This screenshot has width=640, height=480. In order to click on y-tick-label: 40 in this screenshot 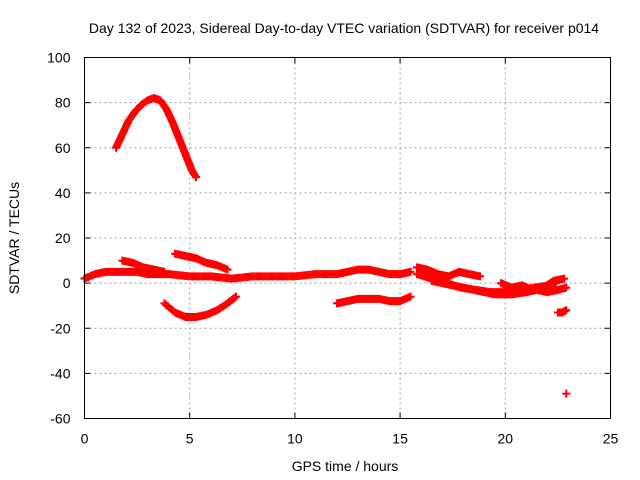, I will do `click(63, 193)`.